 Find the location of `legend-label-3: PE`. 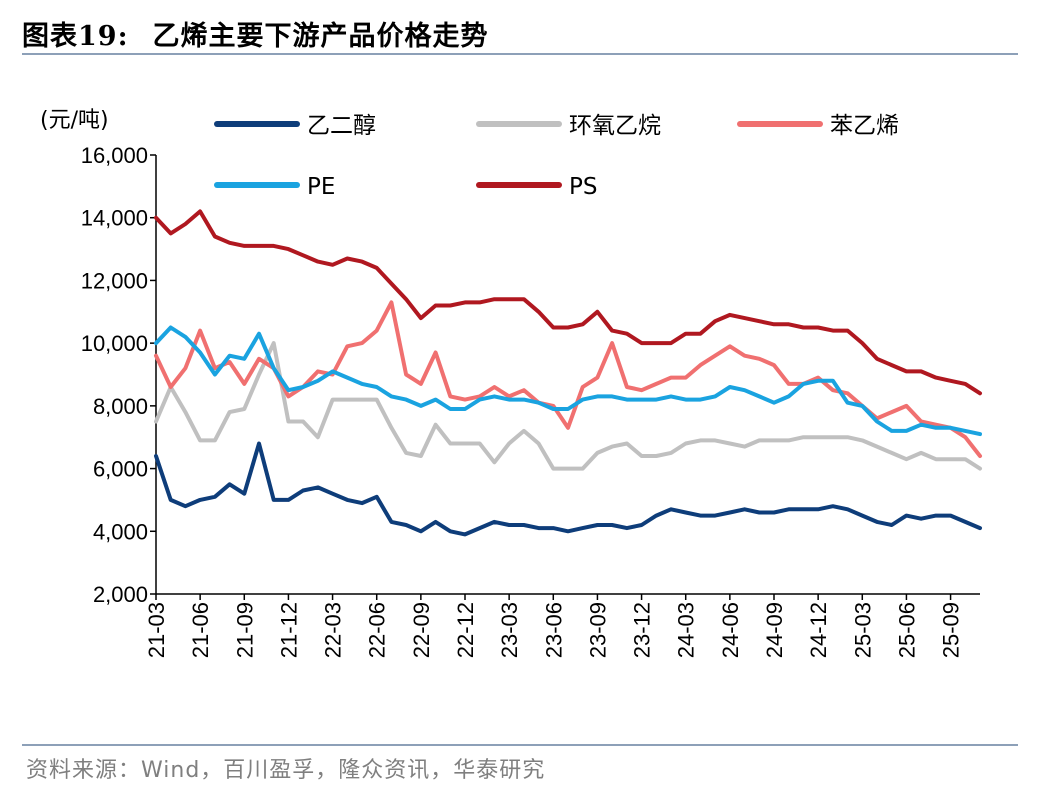

legend-label-3: PE is located at coordinates (321, 187).